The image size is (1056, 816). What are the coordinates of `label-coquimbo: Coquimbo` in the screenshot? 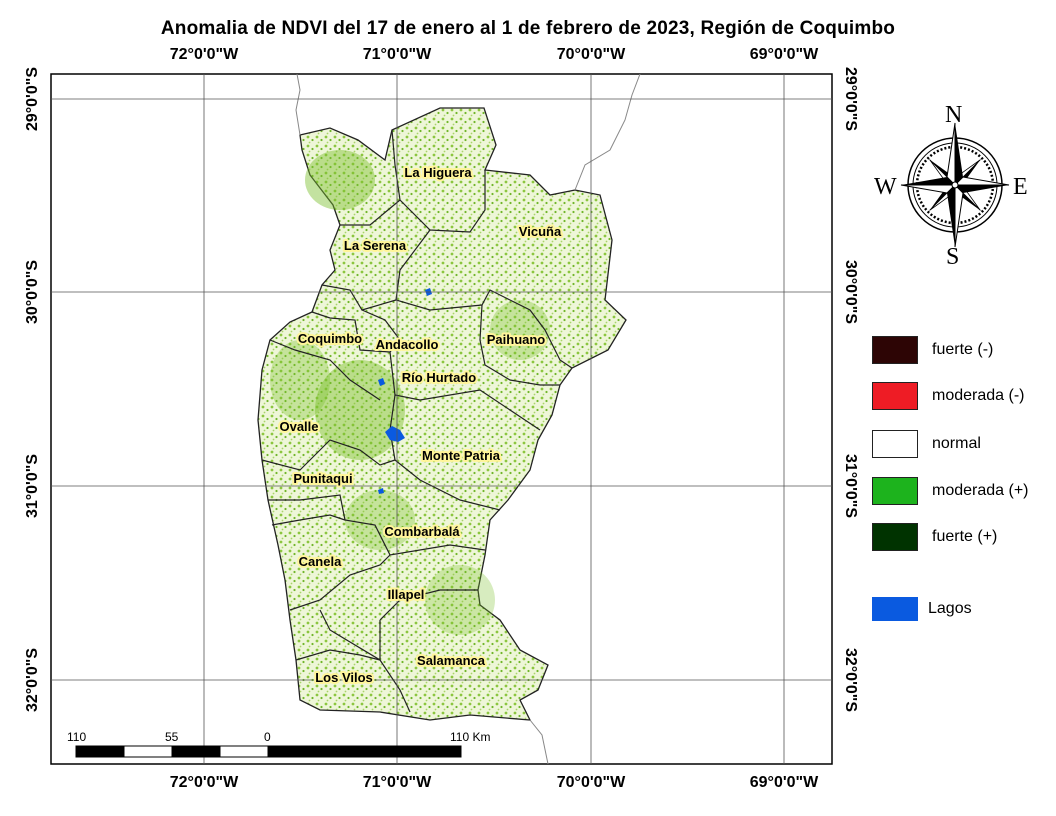 It's located at (330, 338).